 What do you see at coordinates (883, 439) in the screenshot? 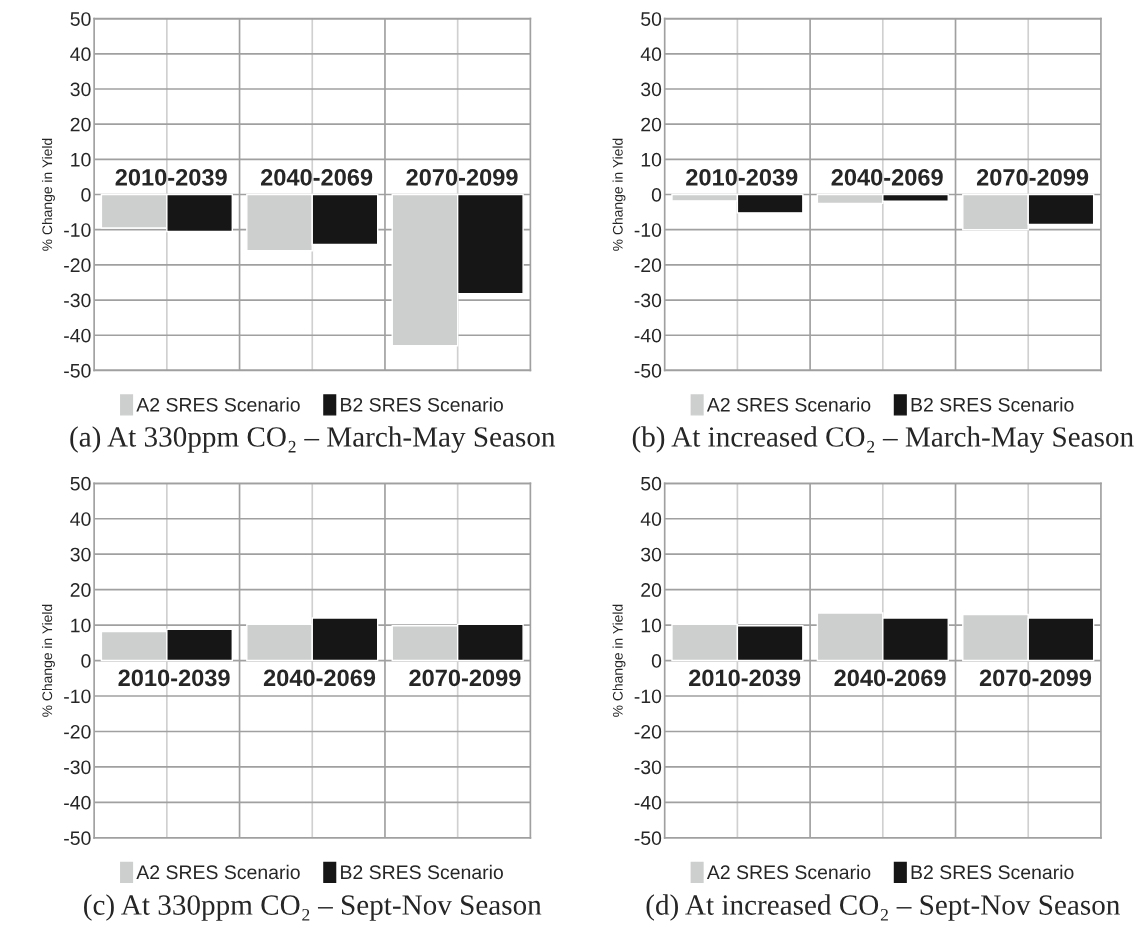
I see `text: (b) At increased CO₂ – March-May Season` at bounding box center [883, 439].